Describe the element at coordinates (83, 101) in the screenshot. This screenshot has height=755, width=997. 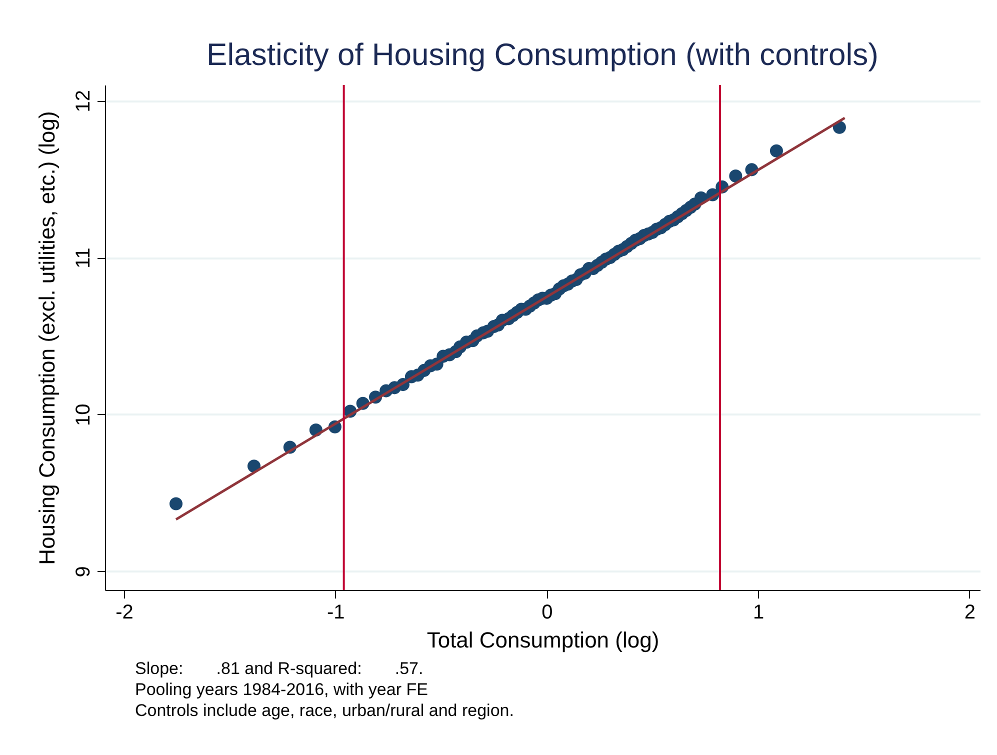
I see `y-tick-label: 12` at that location.